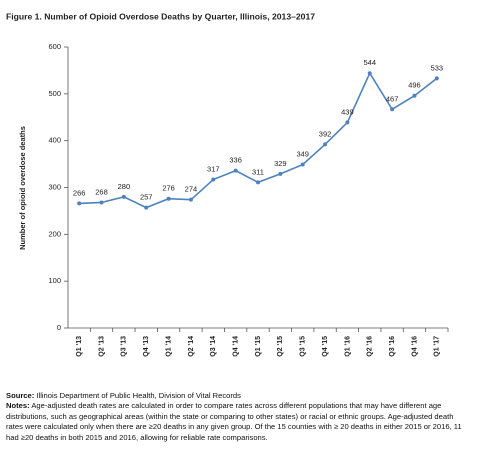  Describe the element at coordinates (124, 186) in the screenshot. I see `data-label: 280` at that location.